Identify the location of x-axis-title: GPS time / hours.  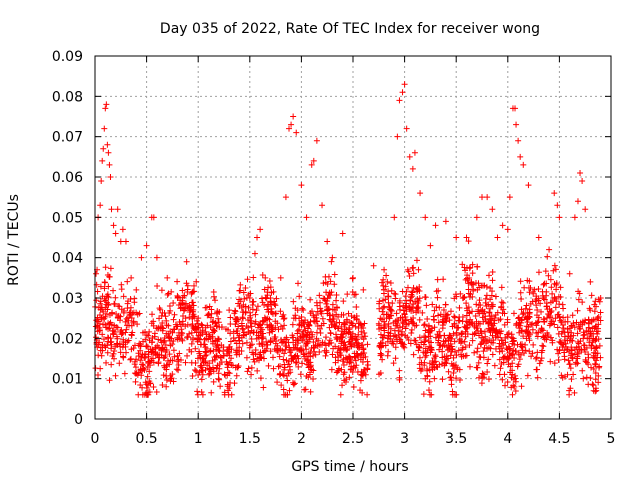
(349, 467).